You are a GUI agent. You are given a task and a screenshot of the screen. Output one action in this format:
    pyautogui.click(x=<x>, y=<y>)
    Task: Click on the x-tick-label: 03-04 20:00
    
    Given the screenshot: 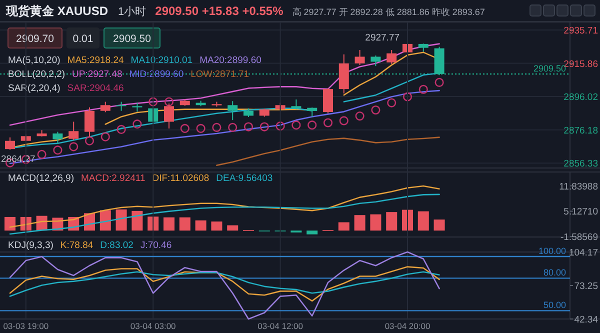 What is the action you would take?
    pyautogui.click(x=407, y=326)
    